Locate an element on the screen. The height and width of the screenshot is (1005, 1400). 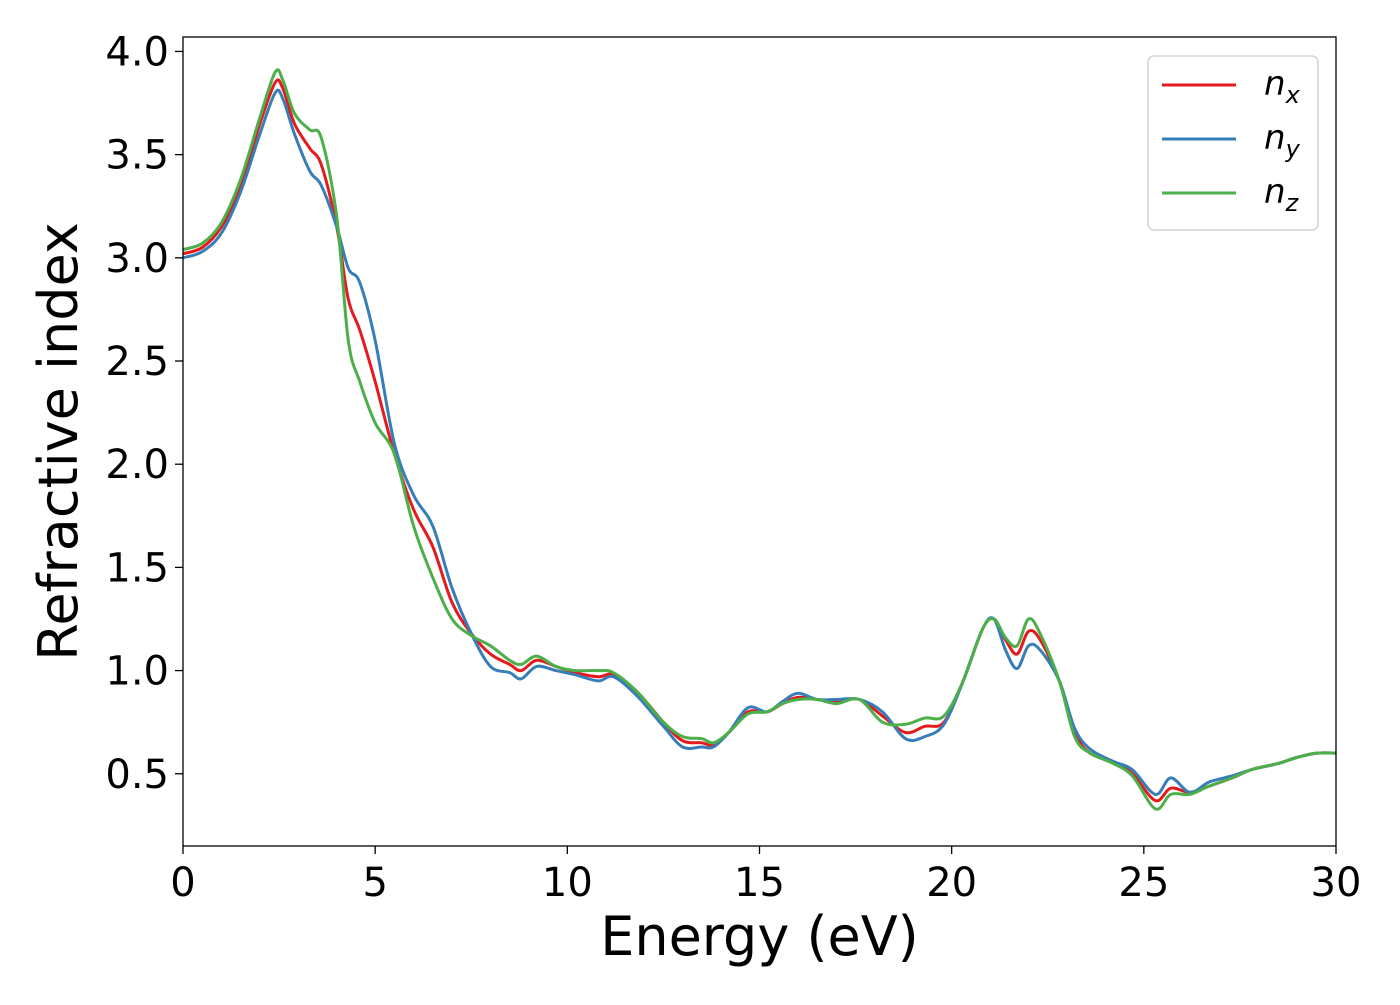
y-tick-label: 1.5 is located at coordinates (137, 568).